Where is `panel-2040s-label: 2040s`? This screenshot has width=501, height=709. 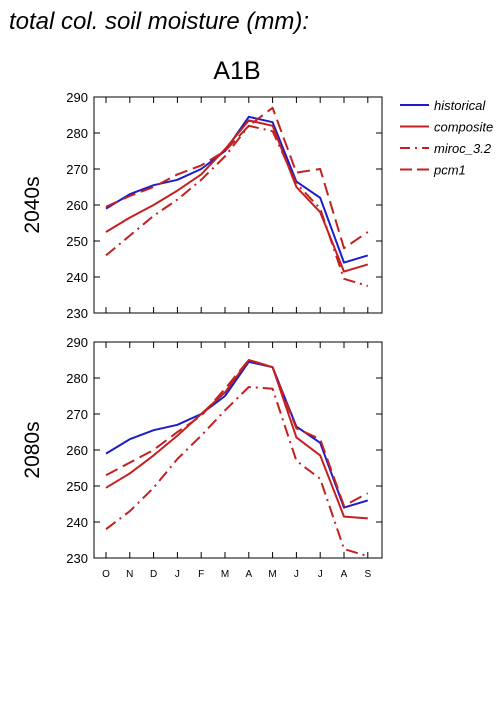 panel-2040s-label: 2040s is located at coordinates (32, 204).